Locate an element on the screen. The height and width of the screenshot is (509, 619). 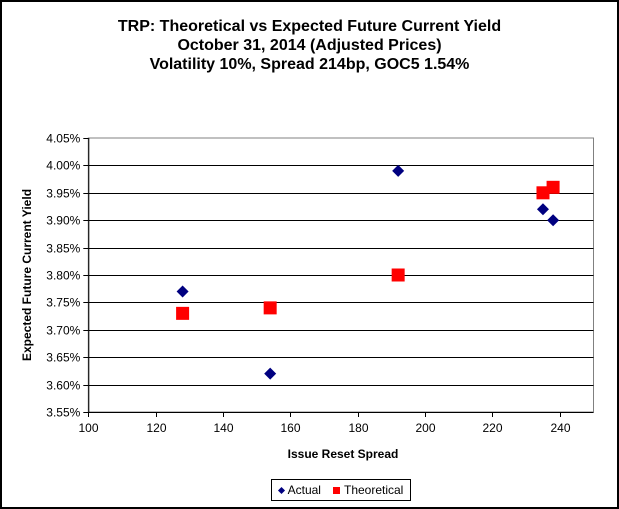
legend-label-actual: Actual is located at coordinates (304, 490).